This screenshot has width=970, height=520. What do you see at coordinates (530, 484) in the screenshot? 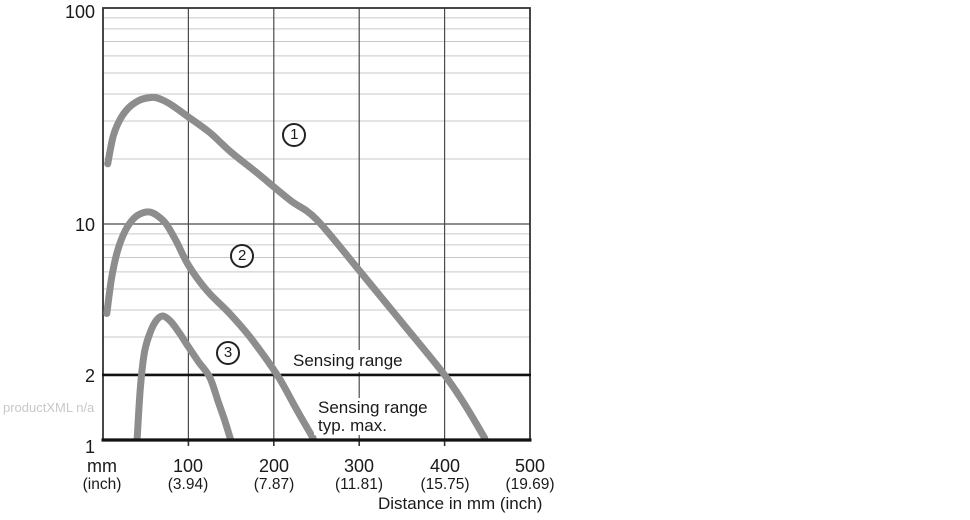
I see `x-tick-inch: (19.69)` at bounding box center [530, 484].